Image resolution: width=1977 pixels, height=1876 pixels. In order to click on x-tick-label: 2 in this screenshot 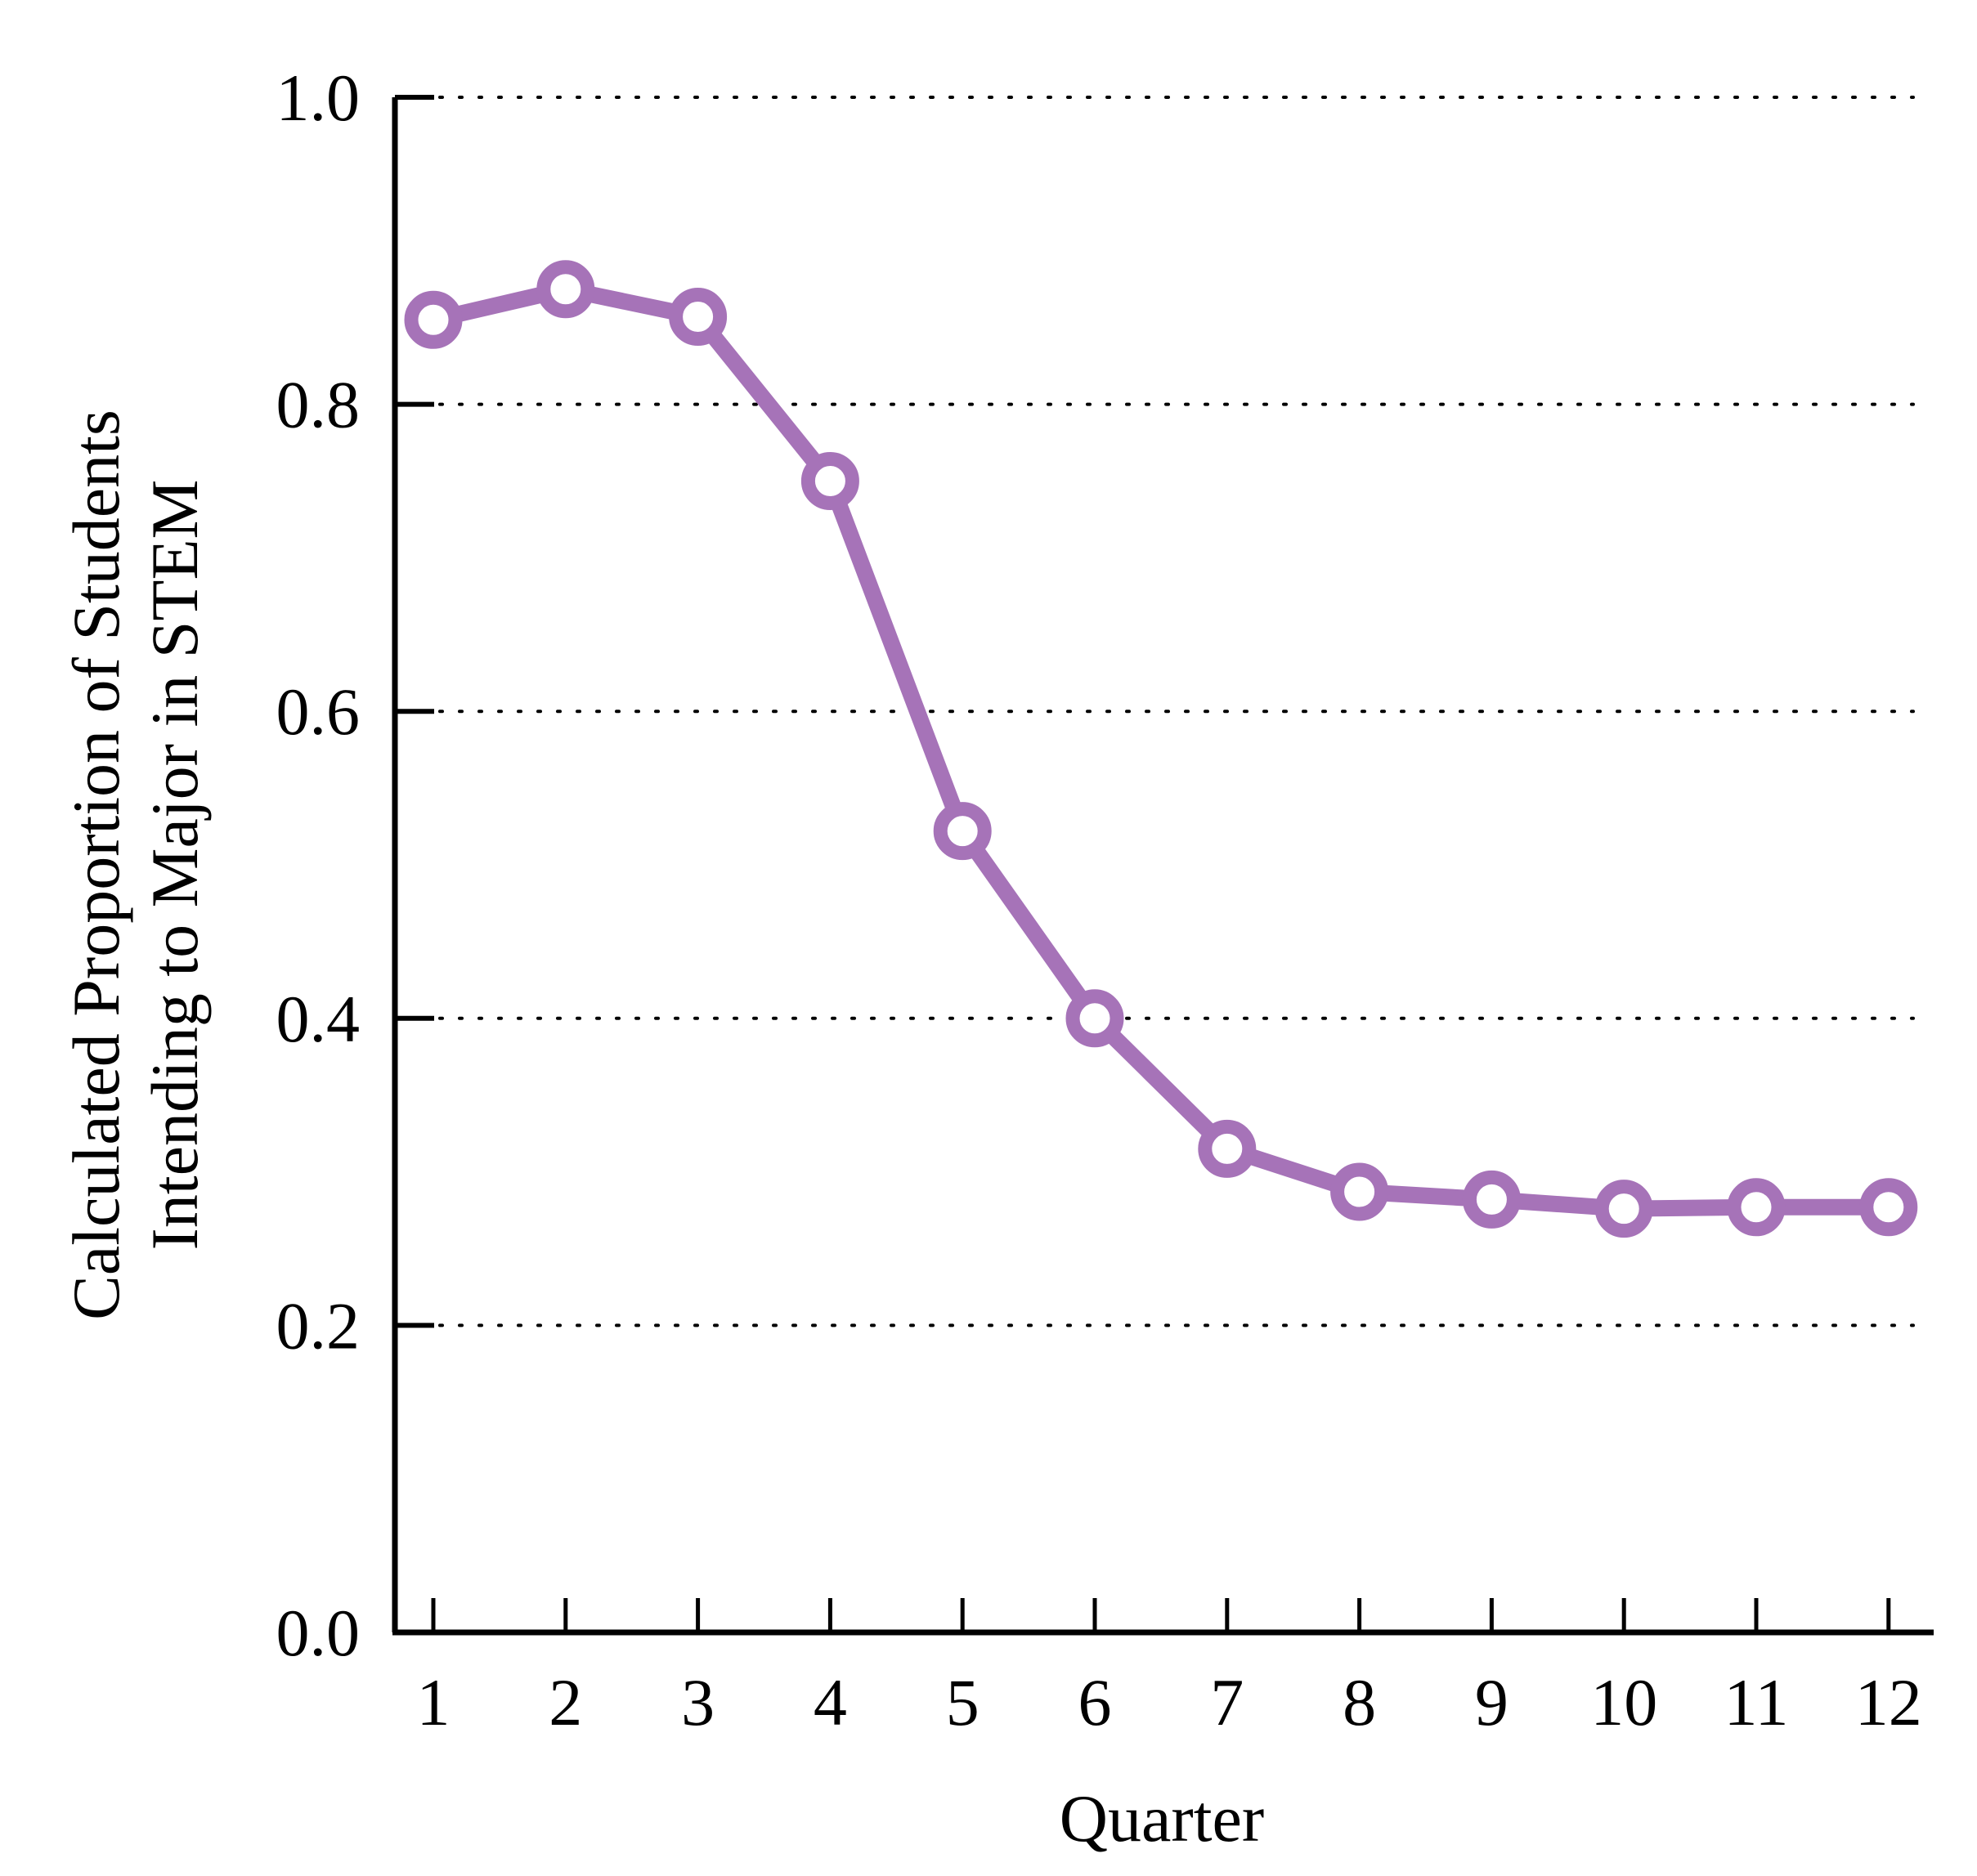, I will do `click(565, 1702)`.